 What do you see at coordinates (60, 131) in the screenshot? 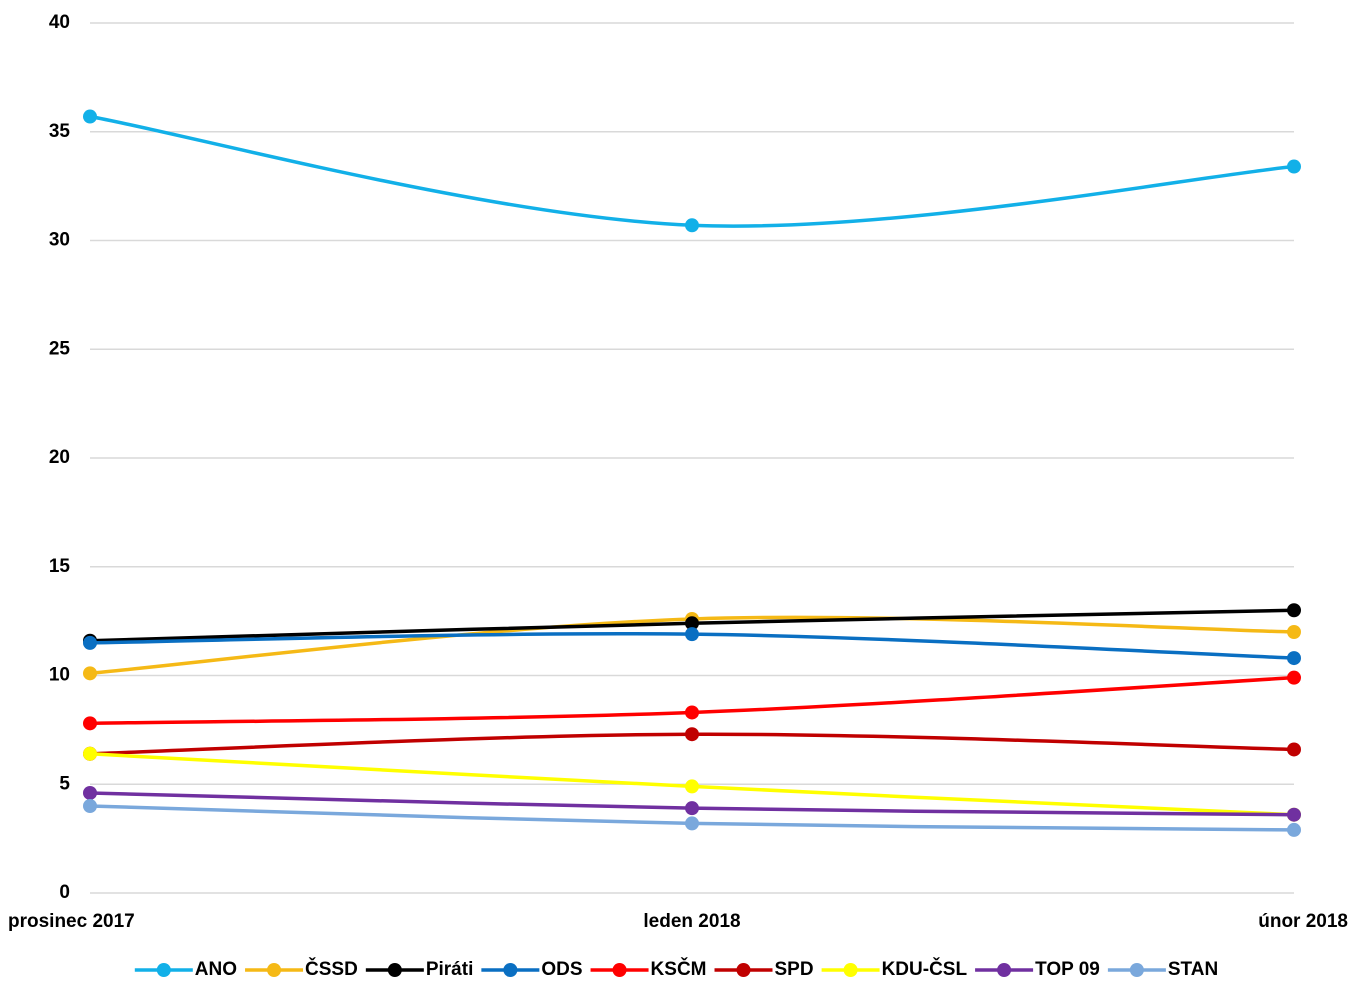
I see `y-tick-label: 35` at bounding box center [60, 131].